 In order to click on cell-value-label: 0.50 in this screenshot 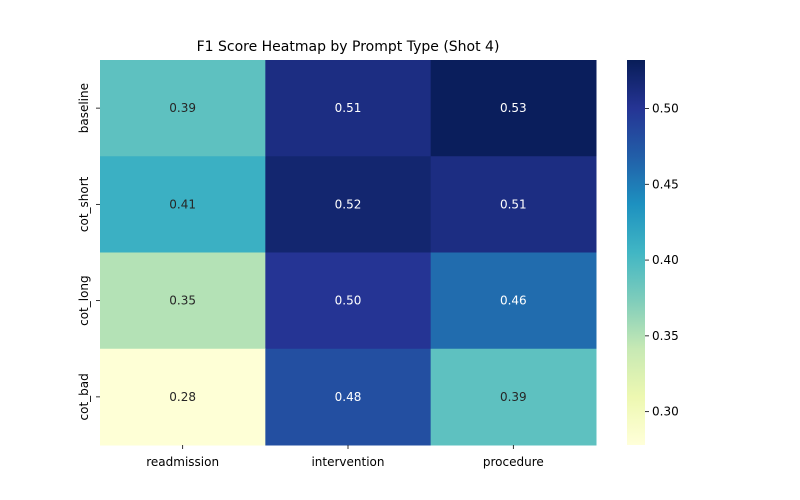, I will do `click(348, 301)`.